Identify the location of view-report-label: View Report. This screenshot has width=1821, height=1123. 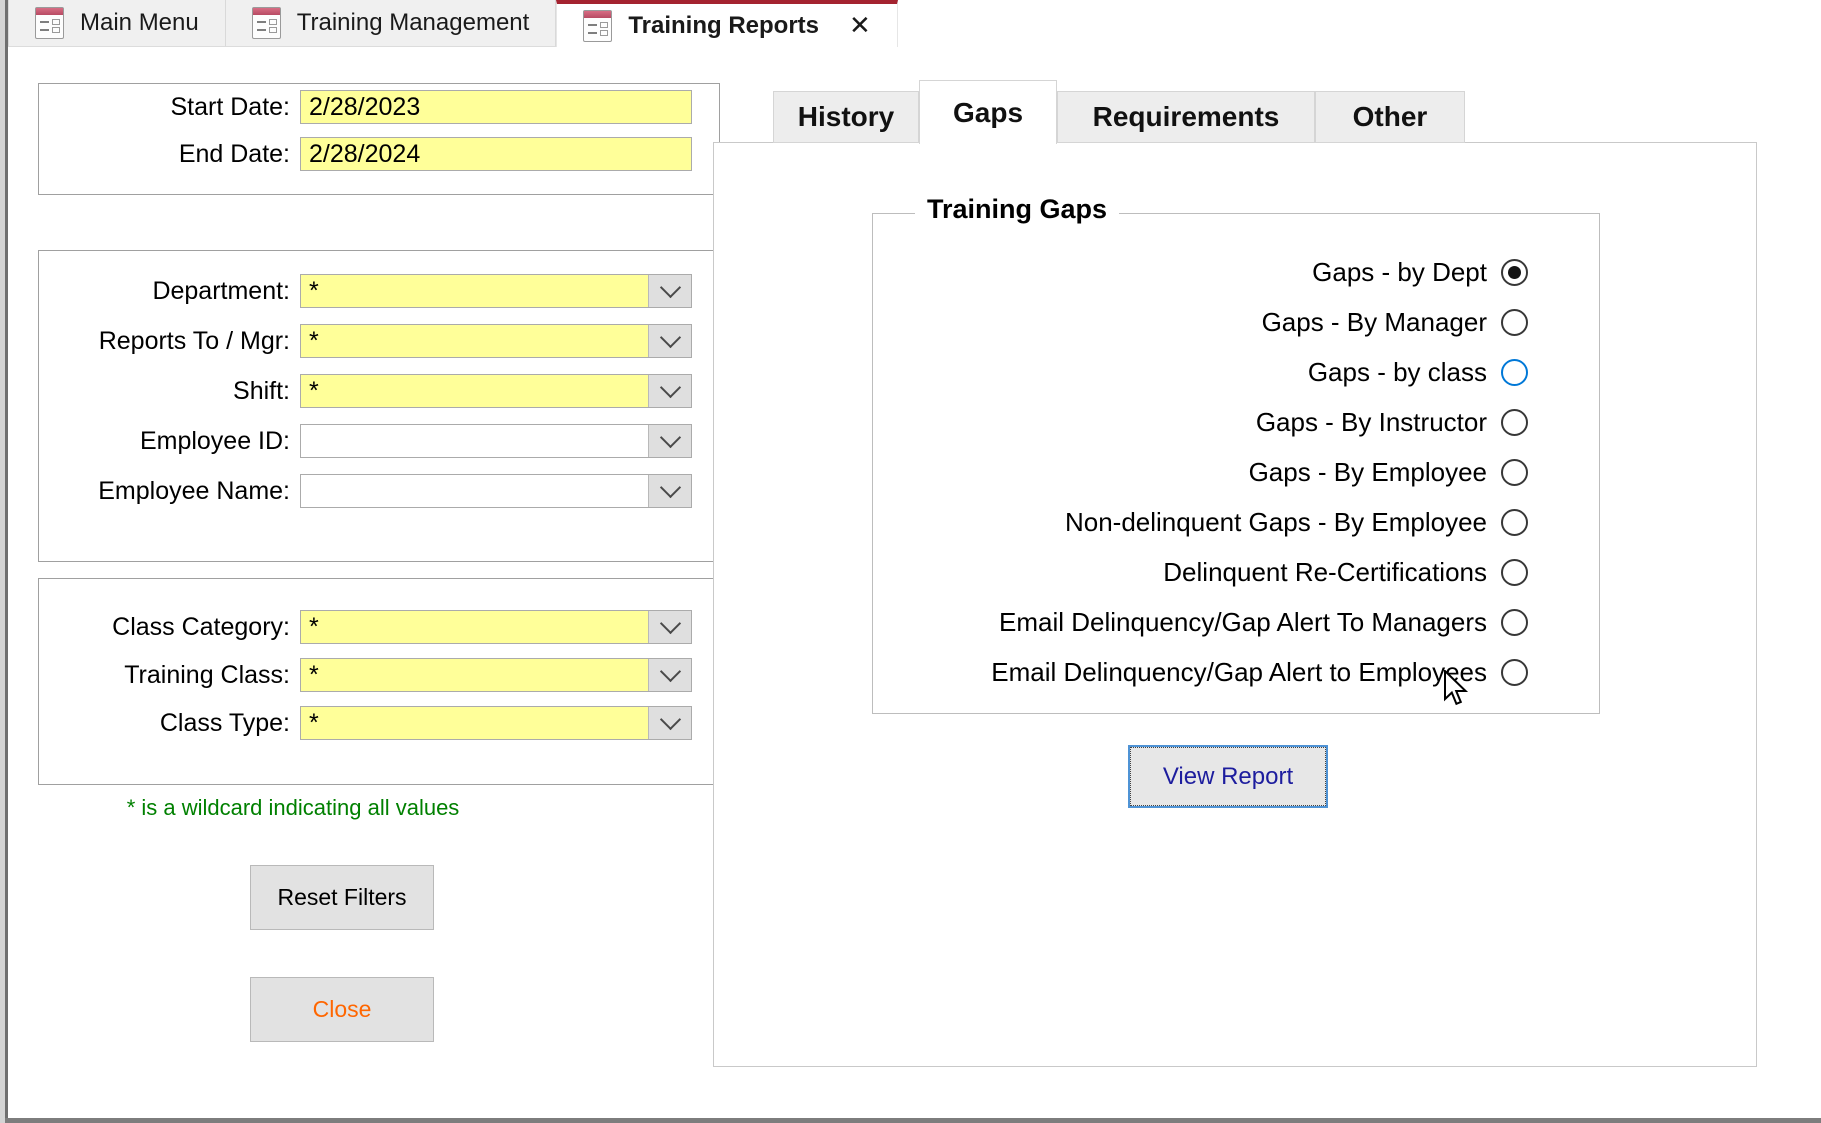
(1228, 776).